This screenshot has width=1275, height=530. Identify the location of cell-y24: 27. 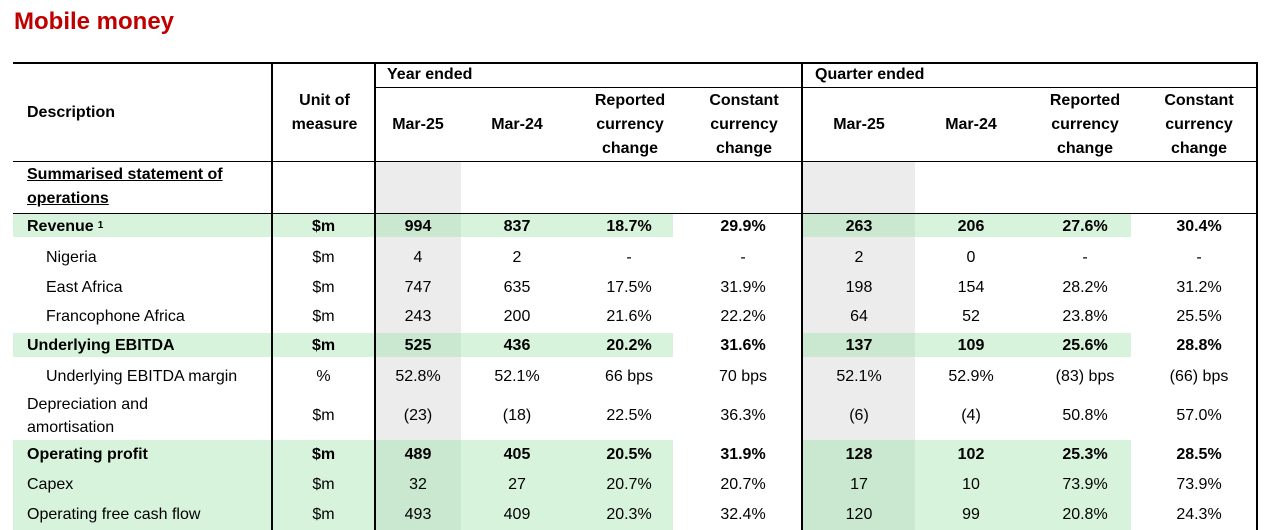
(517, 484).